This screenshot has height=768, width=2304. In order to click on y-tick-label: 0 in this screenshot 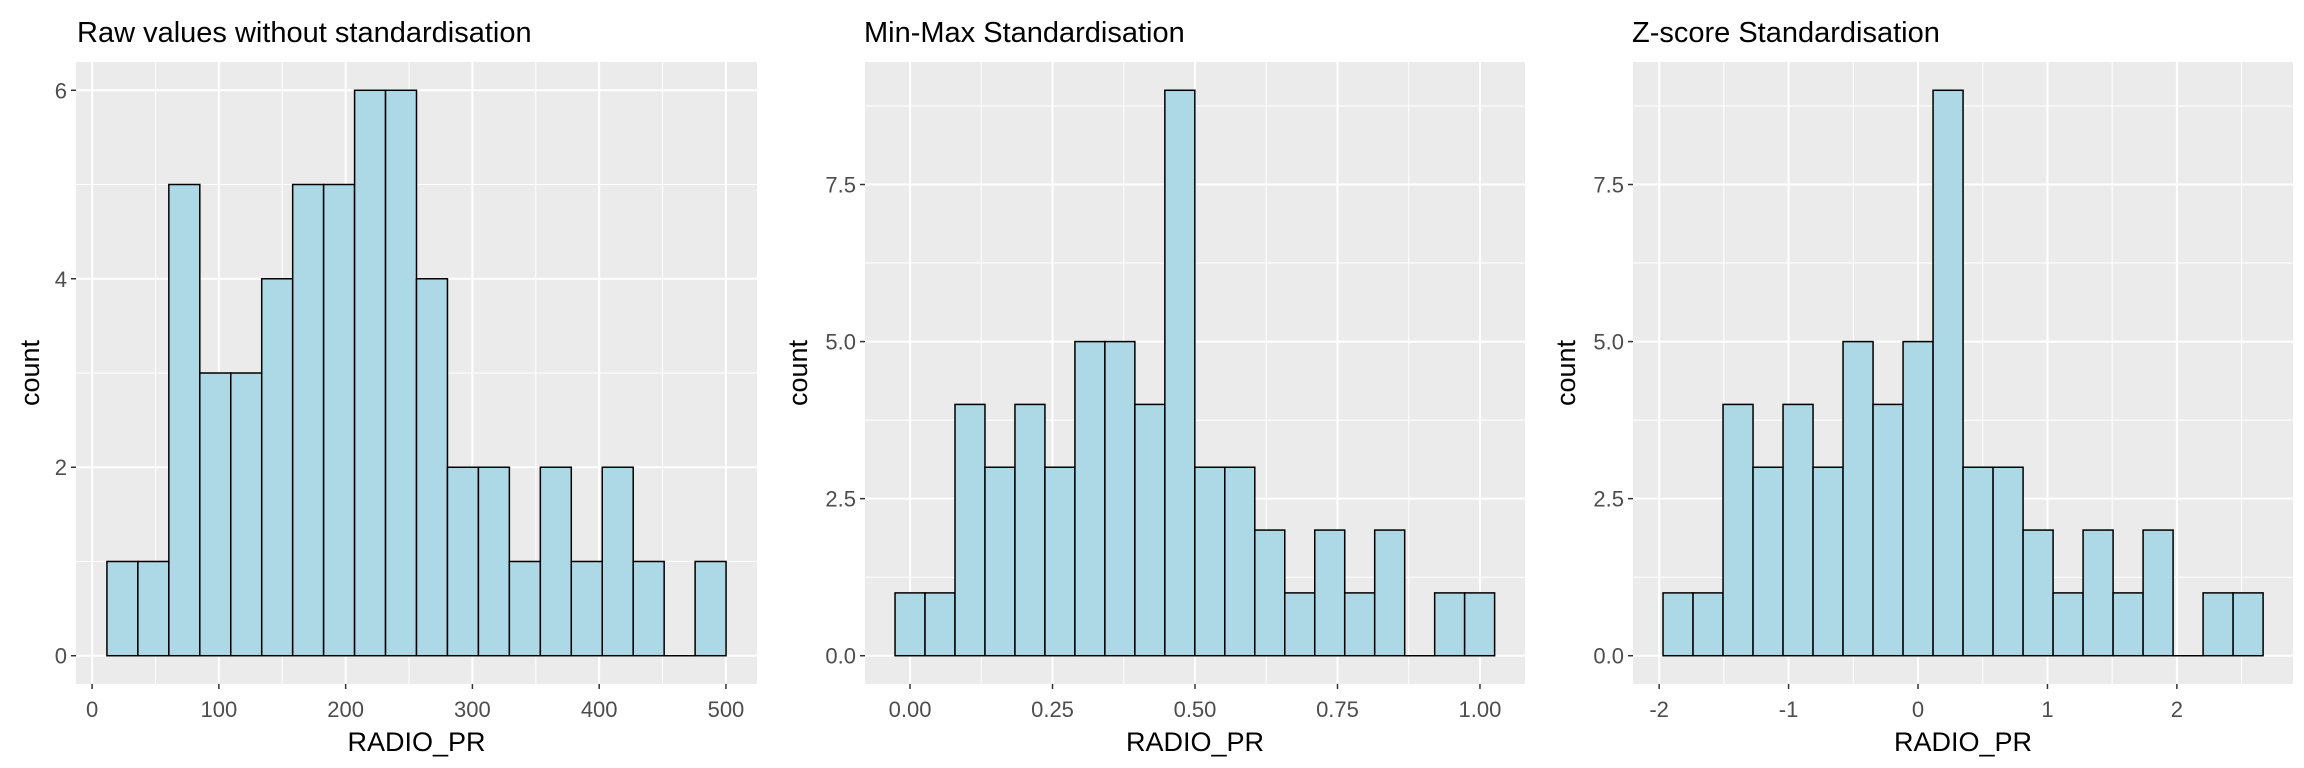, I will do `click(61, 656)`.